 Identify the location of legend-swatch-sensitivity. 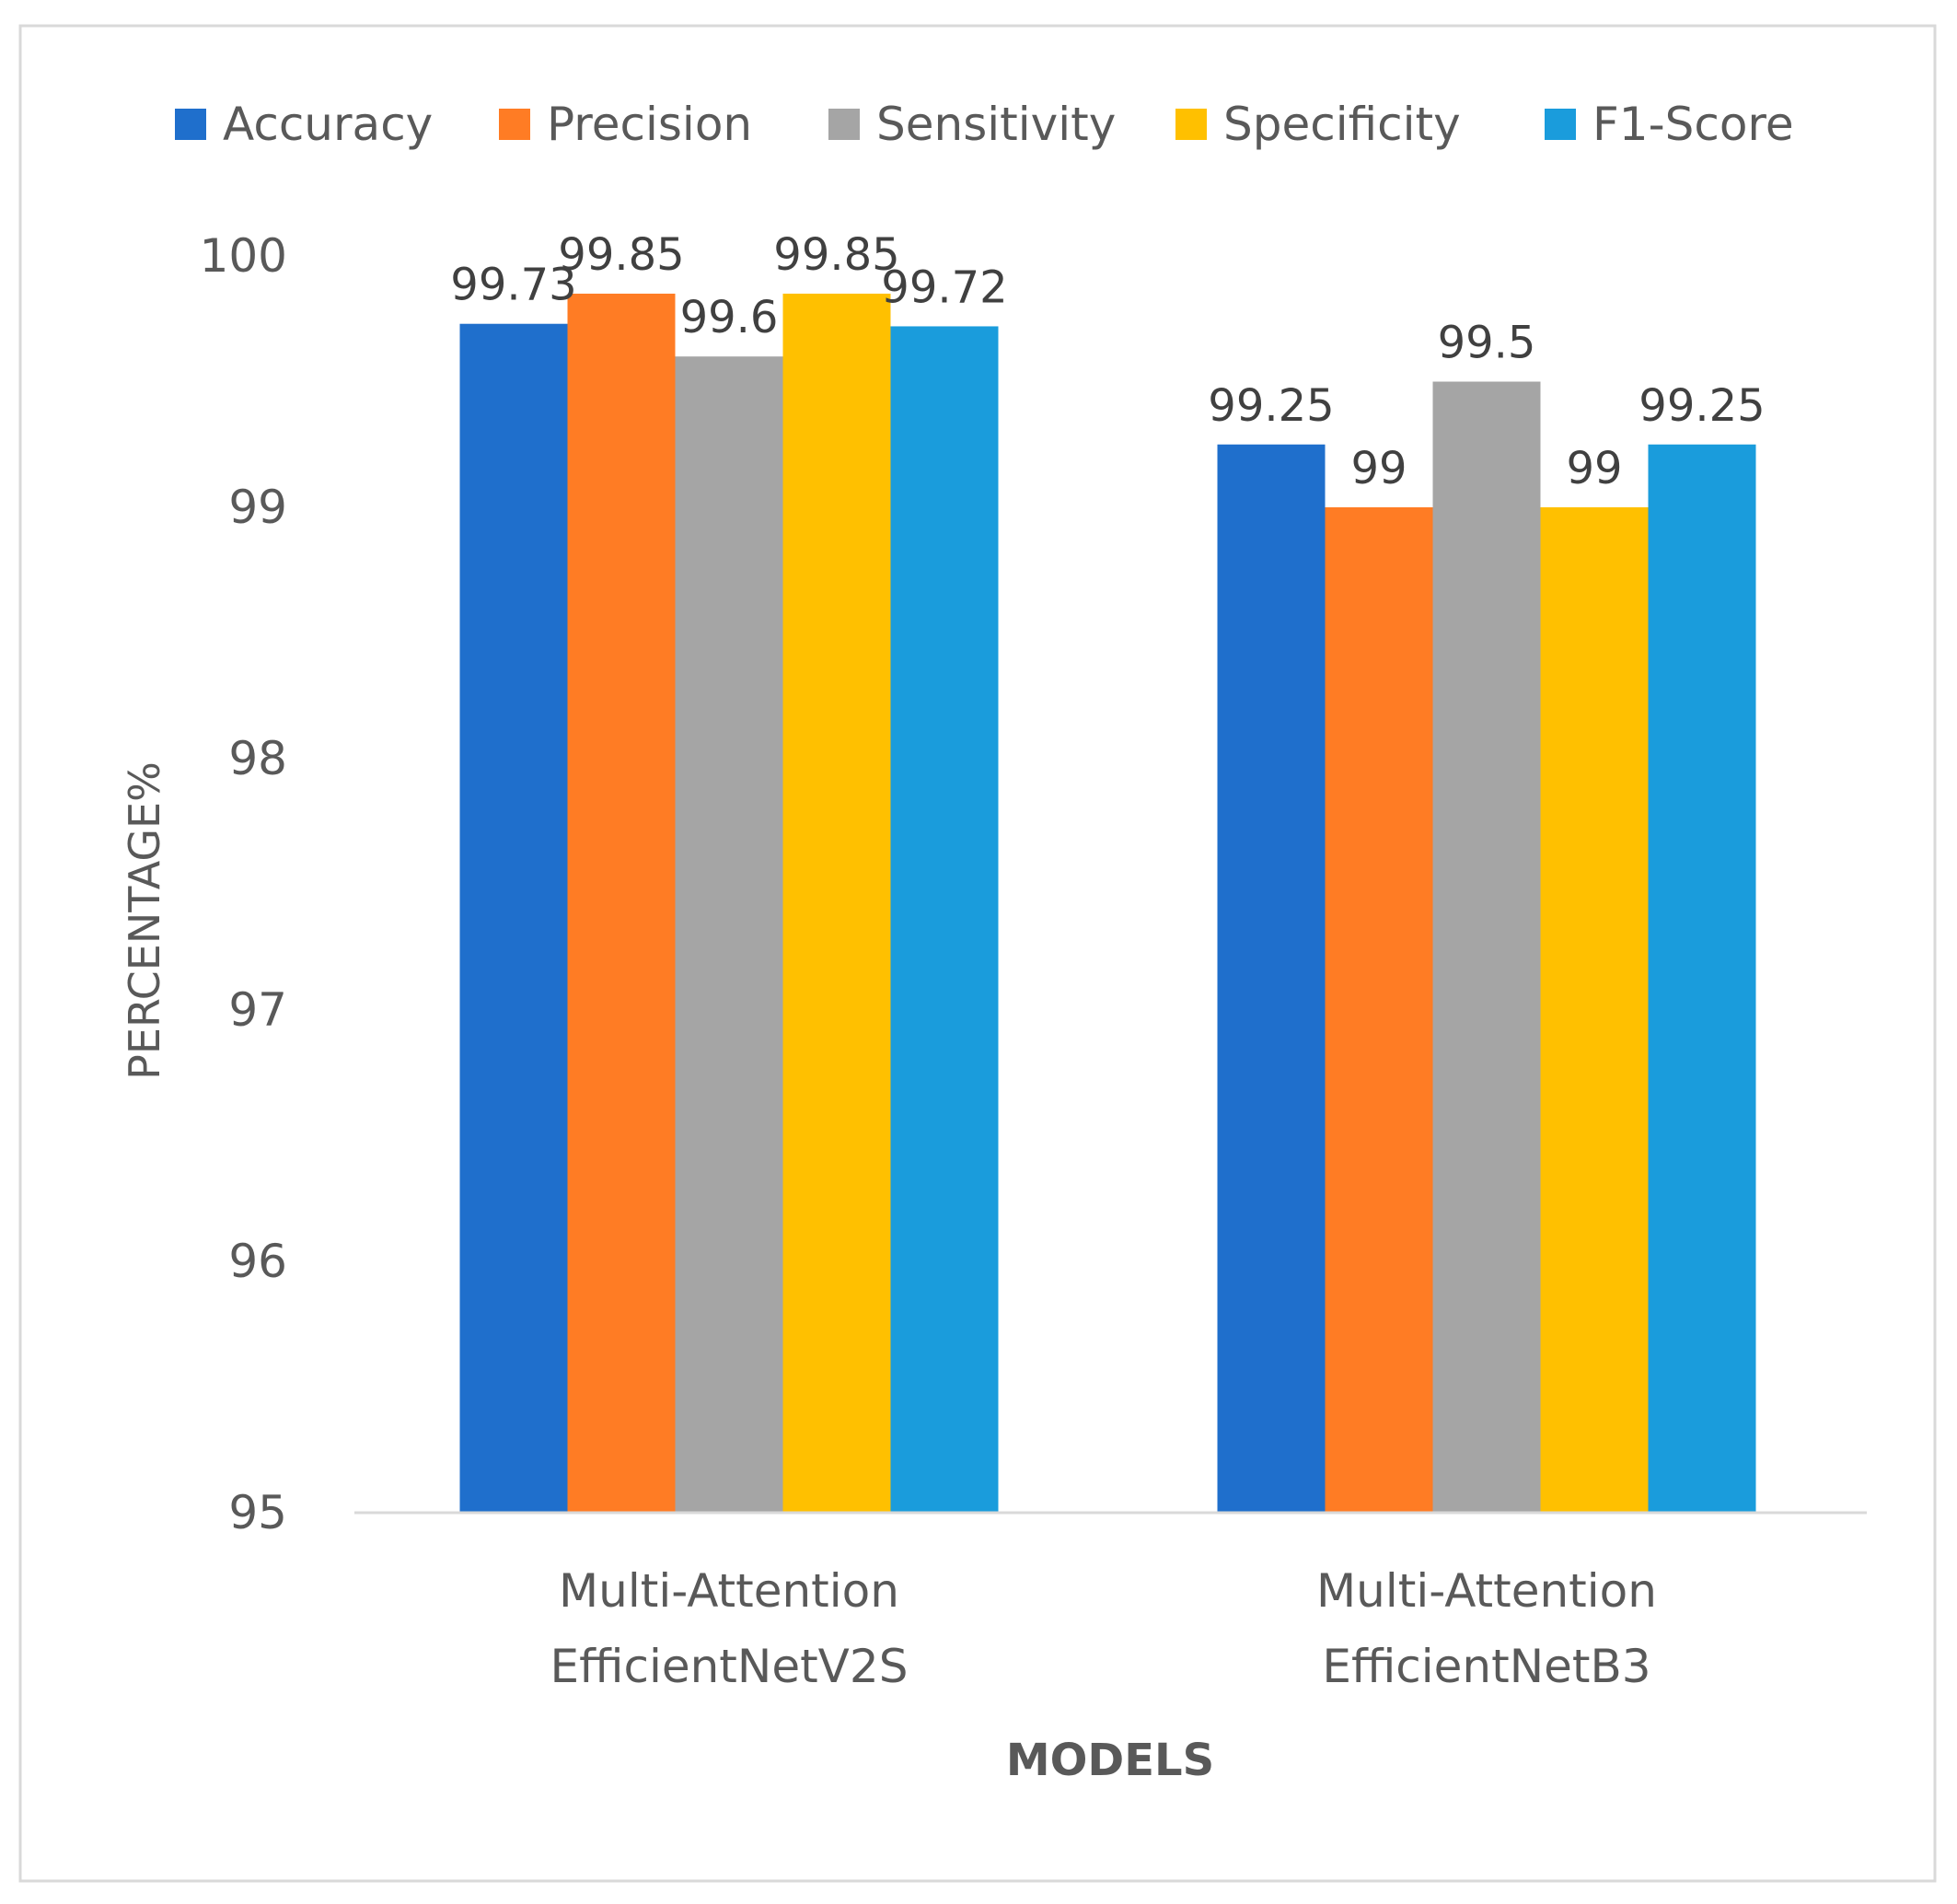
(844, 124).